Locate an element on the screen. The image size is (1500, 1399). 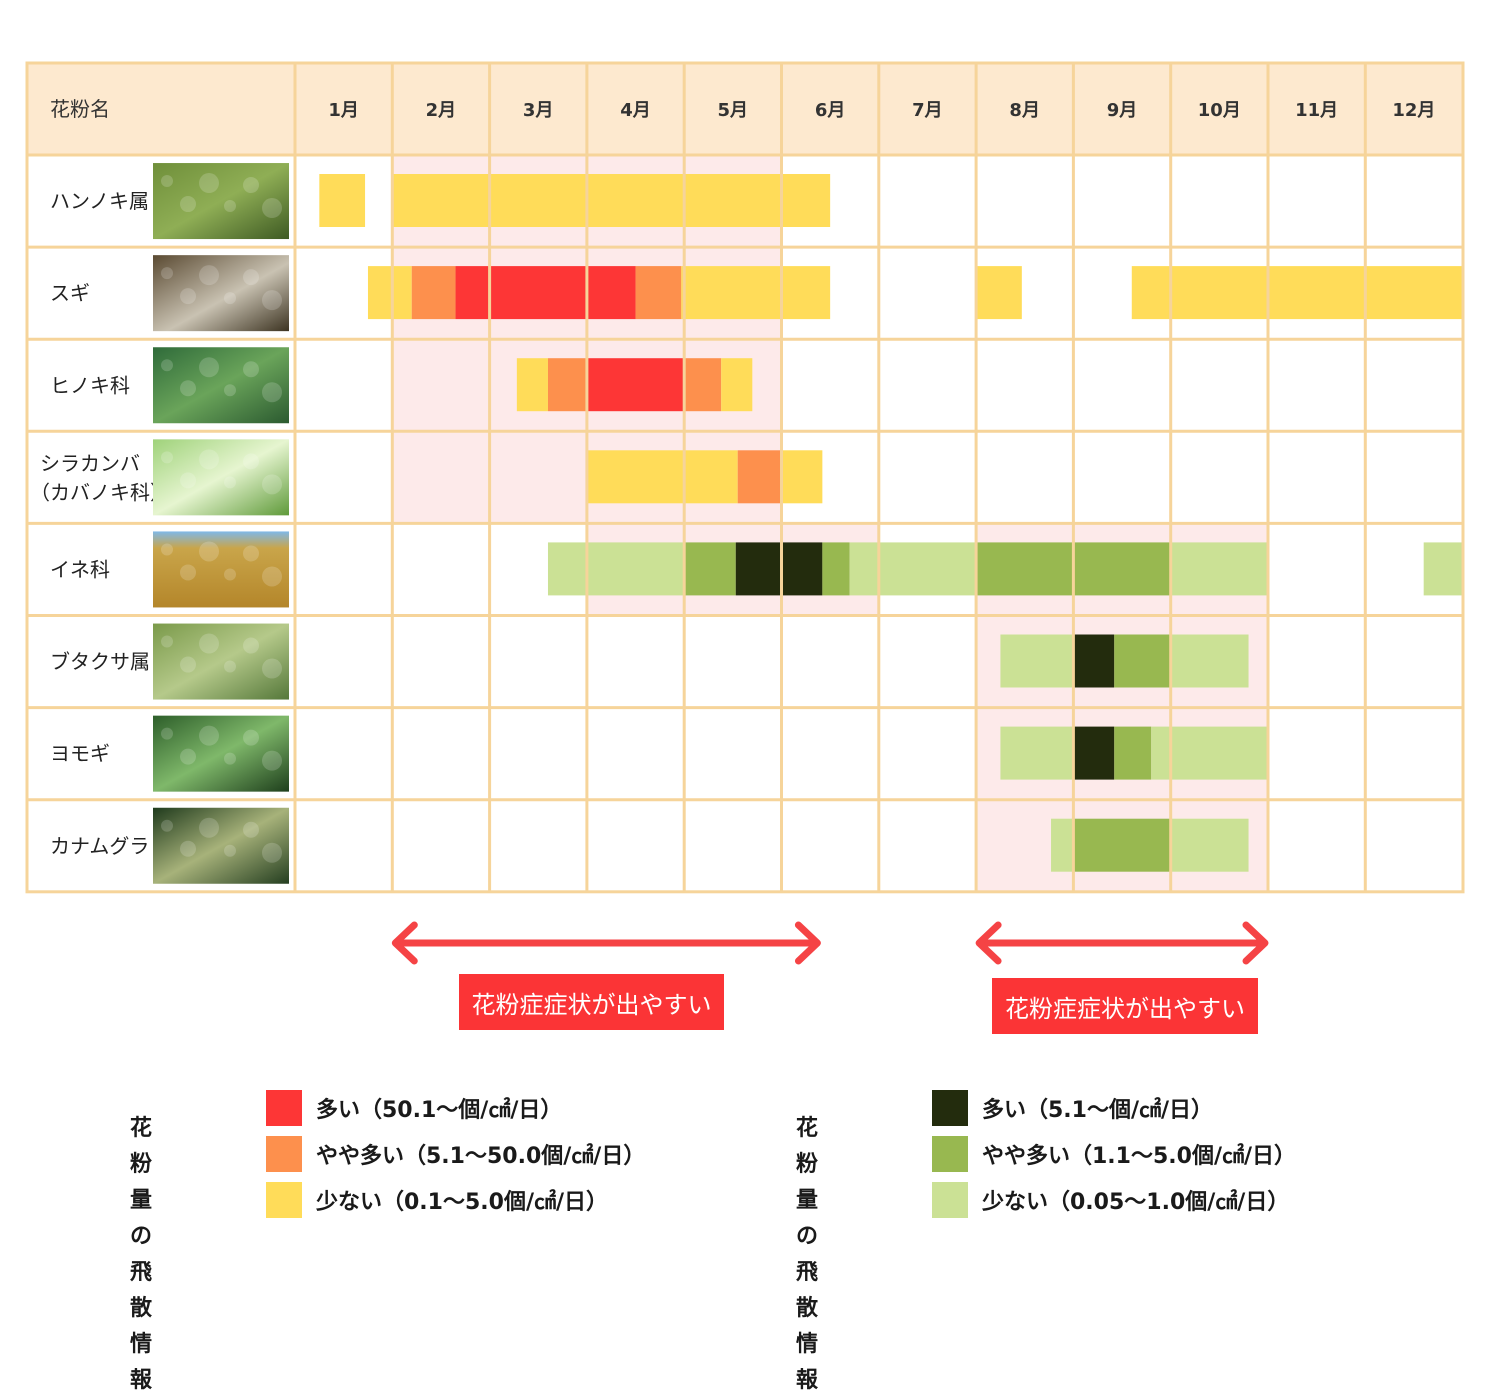
pollen-name-label: スギ is located at coordinates (70, 293).